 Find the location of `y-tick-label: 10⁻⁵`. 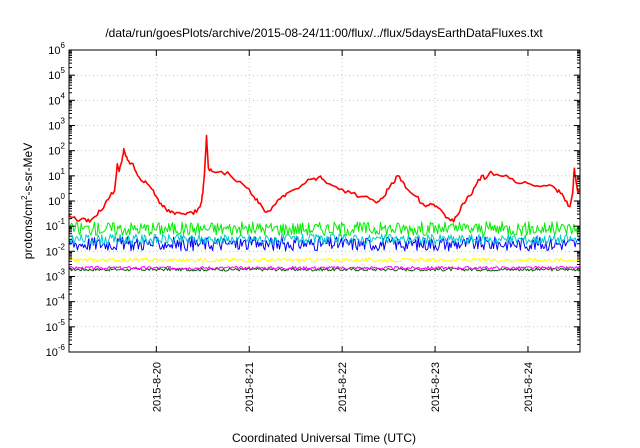

y-tick-label: 10⁻⁵ is located at coordinates (56, 326).